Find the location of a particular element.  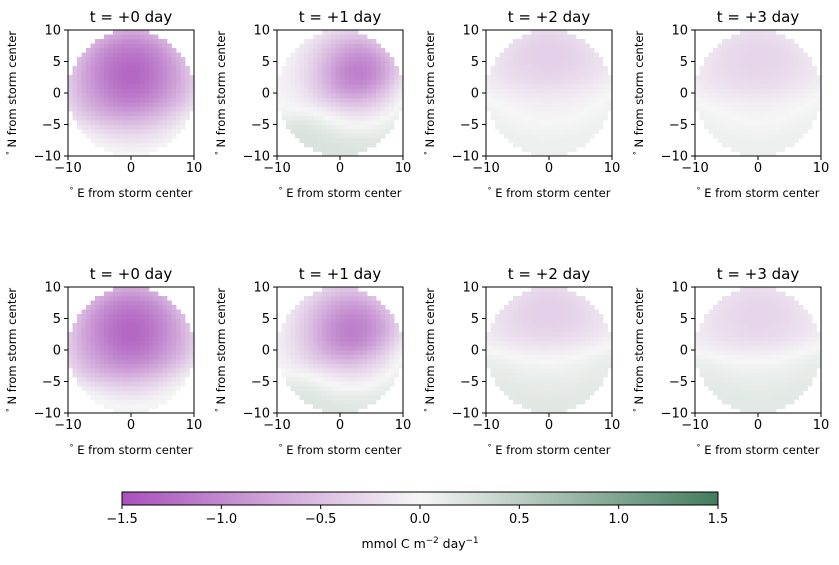

y-tick-label: 10 is located at coordinates (679, 31).